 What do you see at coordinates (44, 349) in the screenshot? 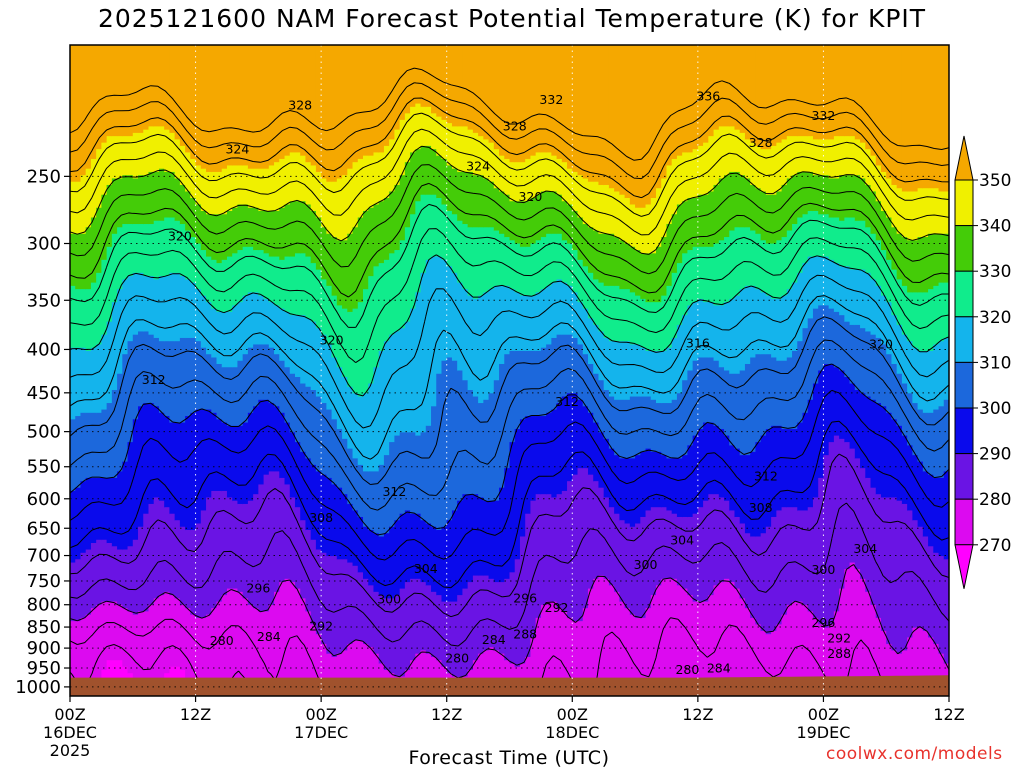
I see `y-tick-label: 400` at bounding box center [44, 349].